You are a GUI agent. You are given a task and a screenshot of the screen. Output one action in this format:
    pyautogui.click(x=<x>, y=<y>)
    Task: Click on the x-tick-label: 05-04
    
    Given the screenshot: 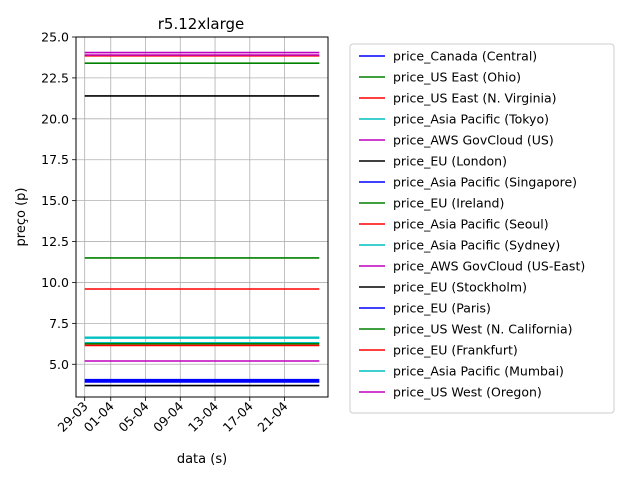 What is the action you would take?
    pyautogui.click(x=133, y=416)
    